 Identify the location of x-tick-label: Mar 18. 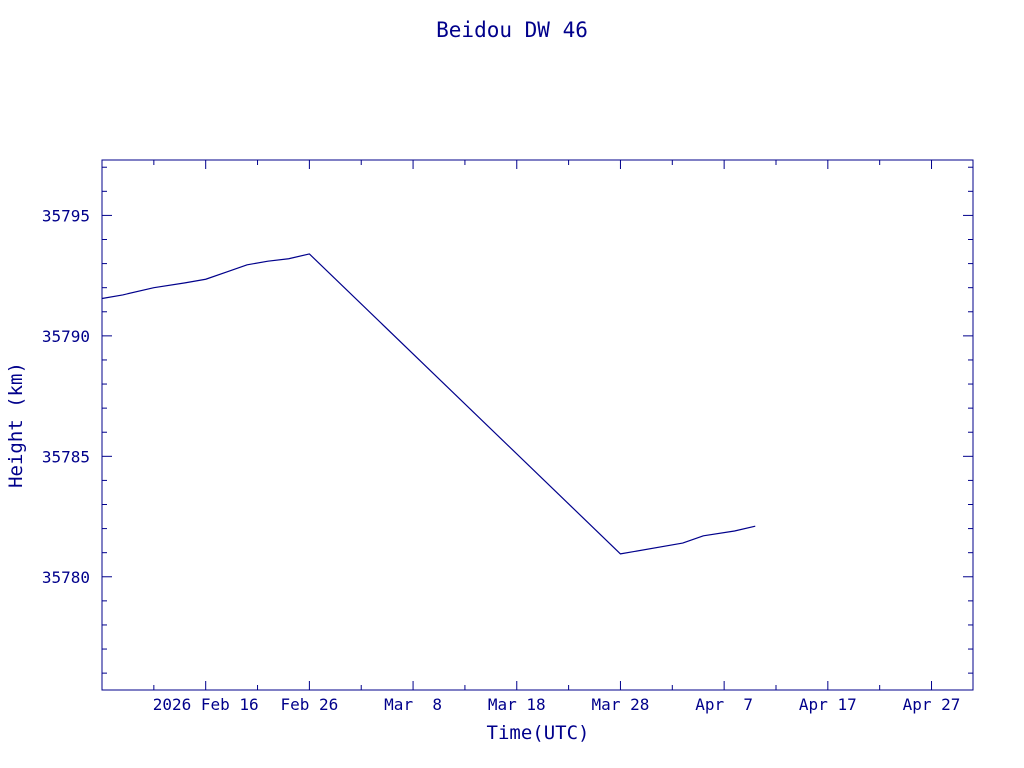
(517, 704).